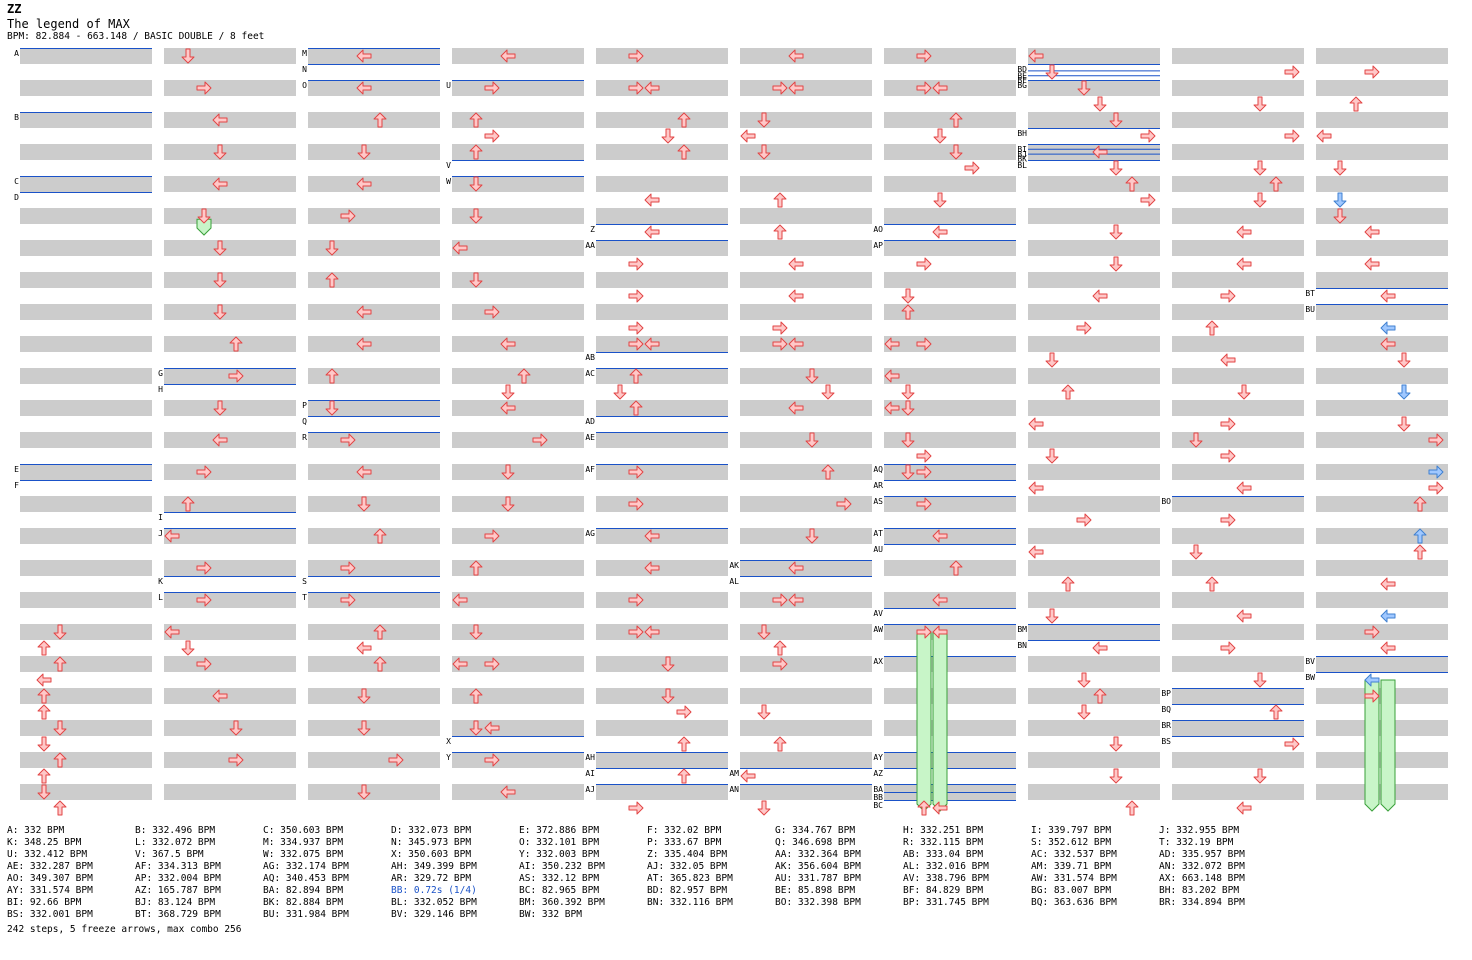  What do you see at coordinates (431, 830) in the screenshot?
I see `bpm-entry: D: 332.073 BPM` at bounding box center [431, 830].